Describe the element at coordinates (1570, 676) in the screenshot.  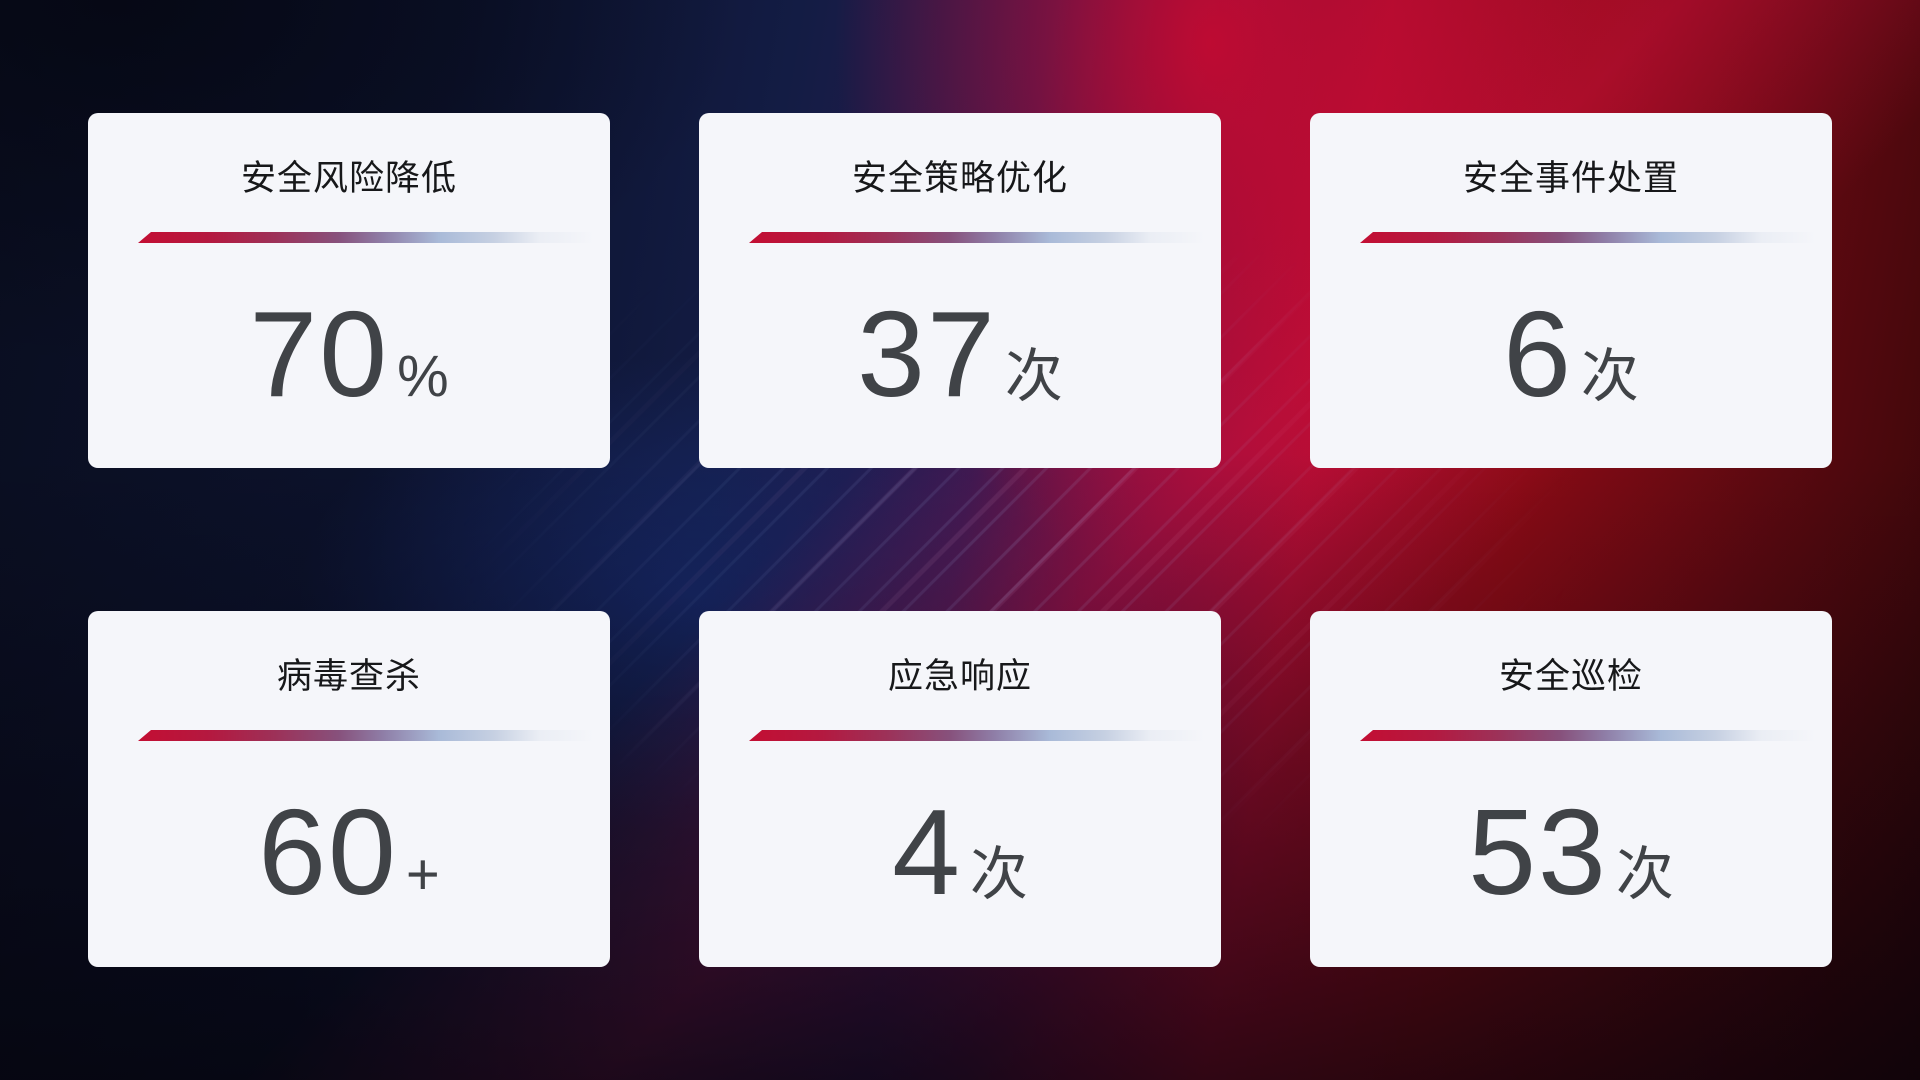
I see `card-title: 安全巡检` at that location.